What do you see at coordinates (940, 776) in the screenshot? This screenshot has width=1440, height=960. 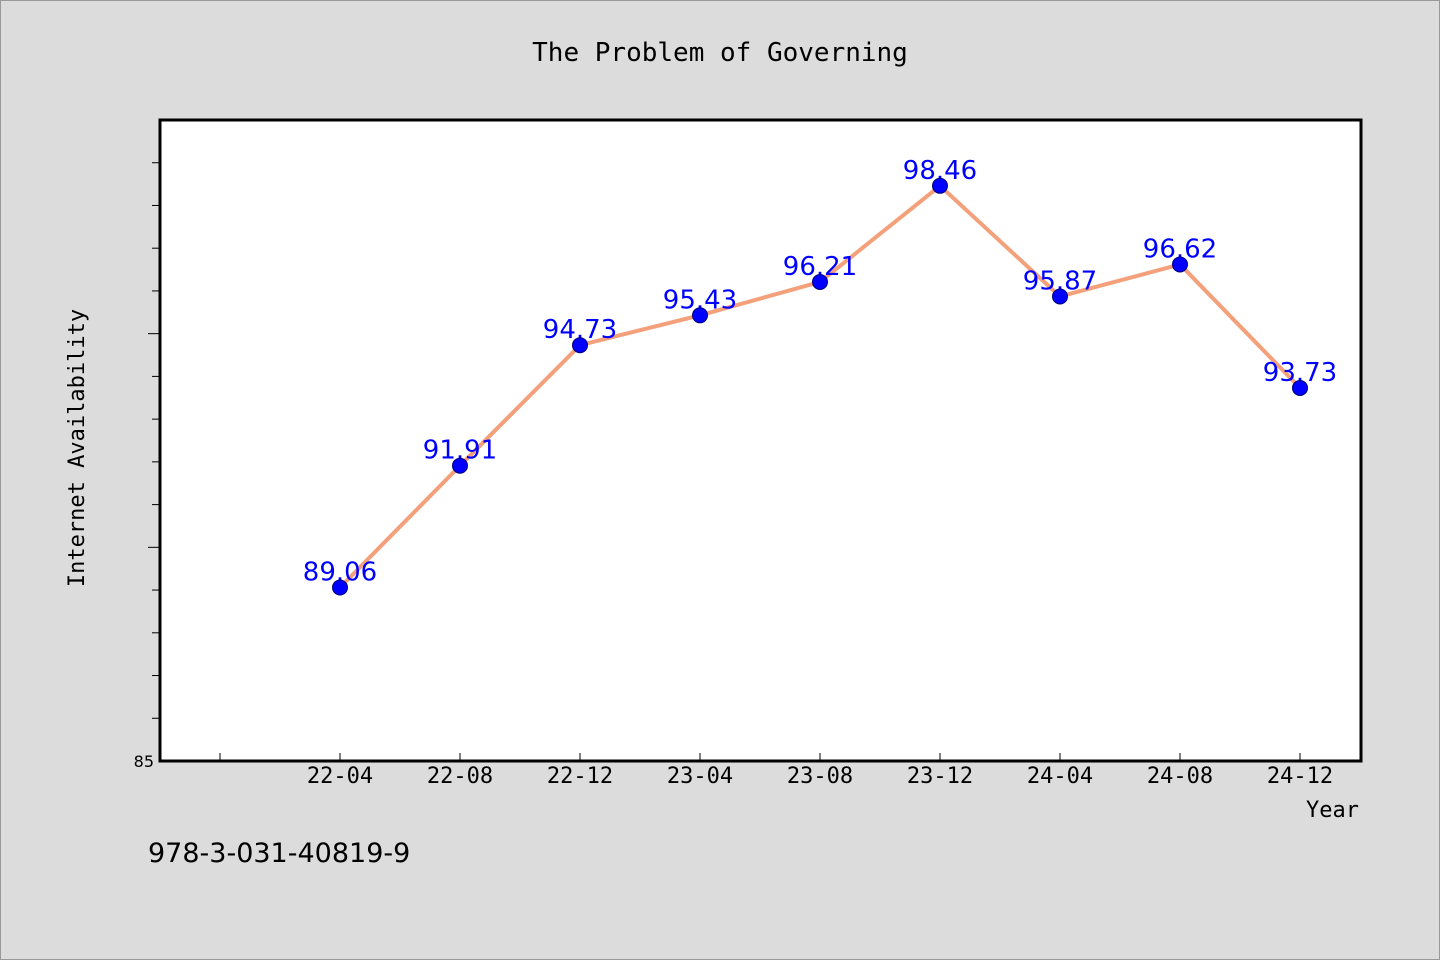 I see `x-tick-label: 23-12` at bounding box center [940, 776].